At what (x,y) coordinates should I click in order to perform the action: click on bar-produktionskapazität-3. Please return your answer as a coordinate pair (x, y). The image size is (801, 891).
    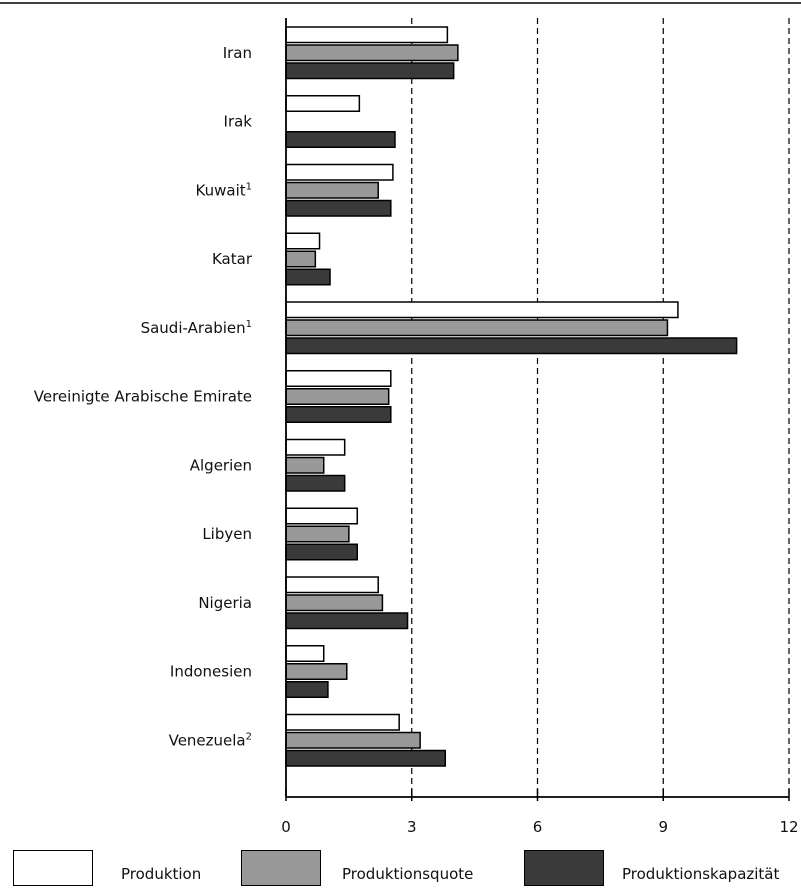
    Looking at the image, I should click on (308, 277).